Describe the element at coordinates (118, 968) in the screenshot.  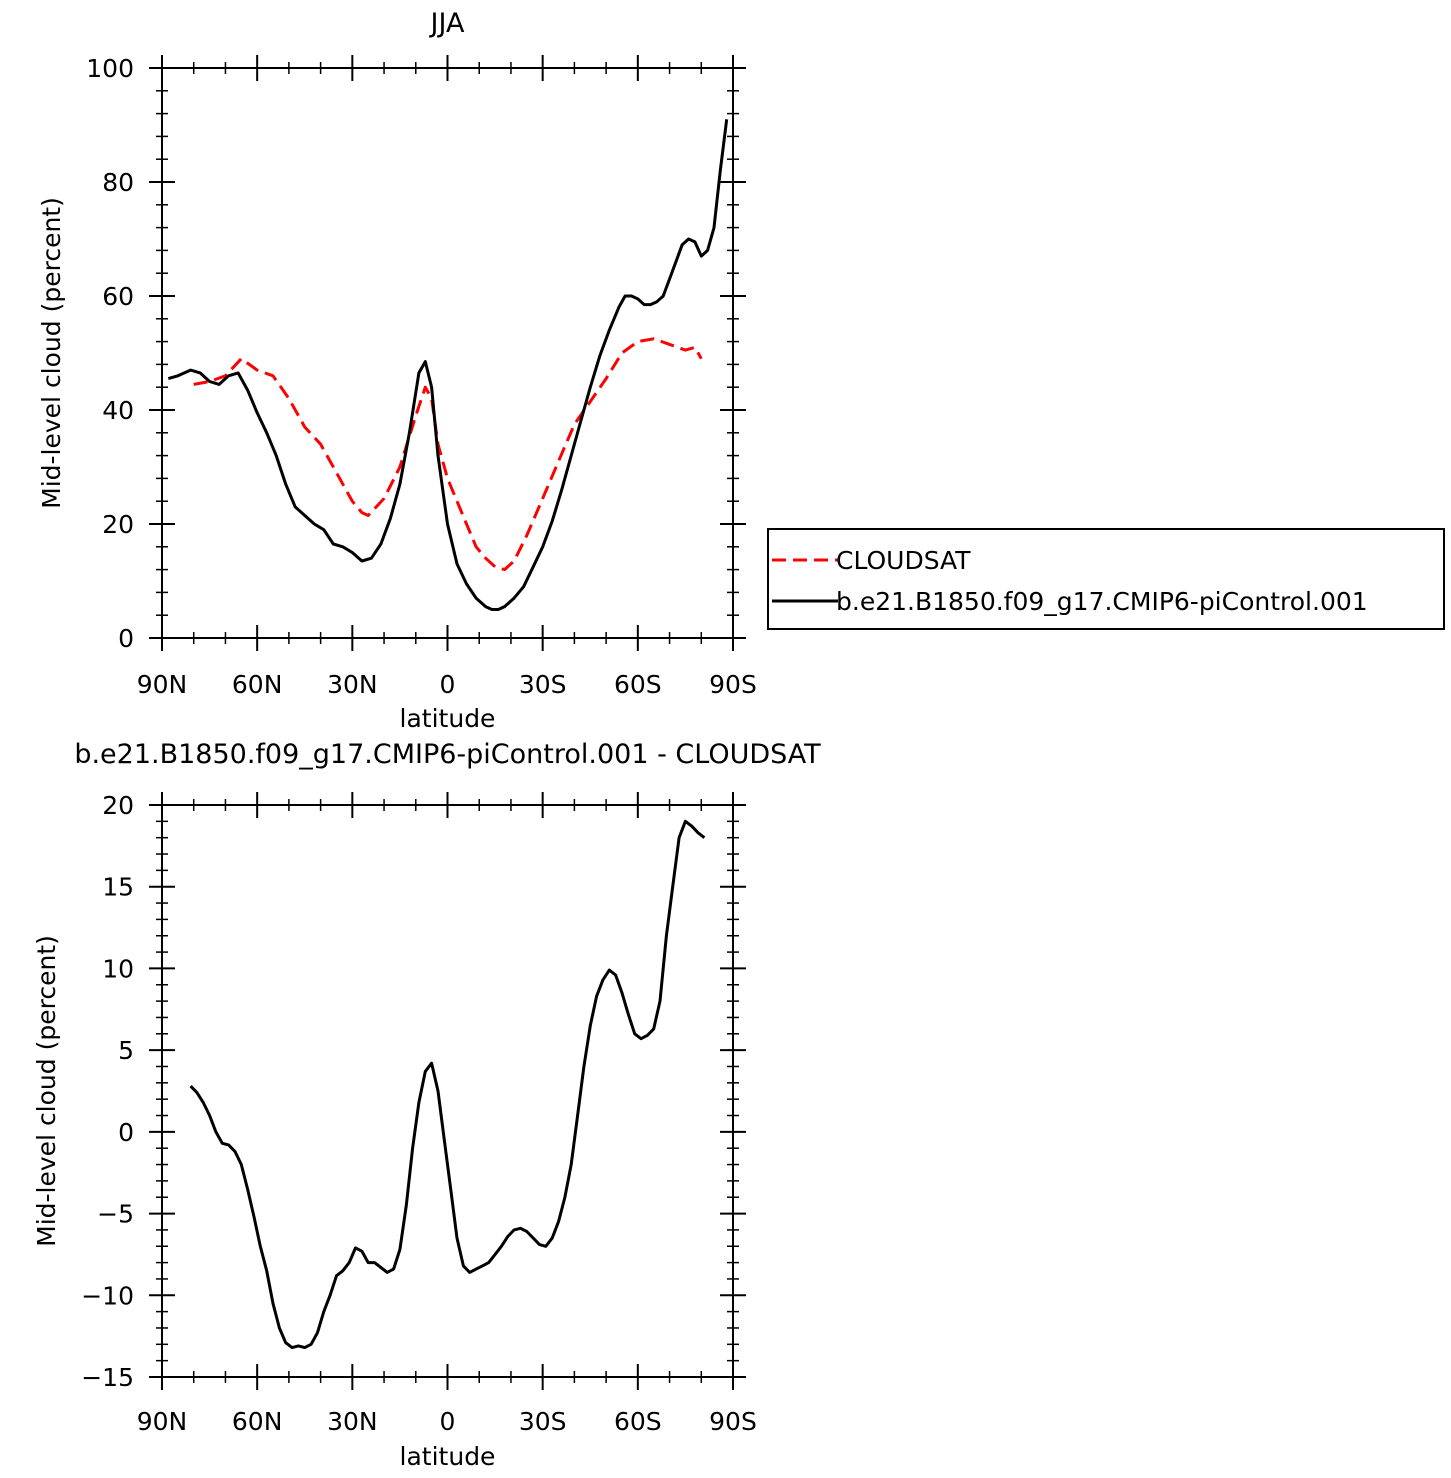
I see `y-tick-label: 10` at that location.